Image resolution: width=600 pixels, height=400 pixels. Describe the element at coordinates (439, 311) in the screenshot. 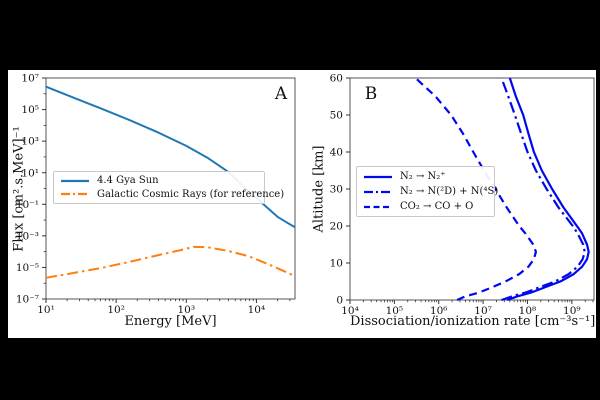

I see `x-tick-label: 10⁶` at that location.